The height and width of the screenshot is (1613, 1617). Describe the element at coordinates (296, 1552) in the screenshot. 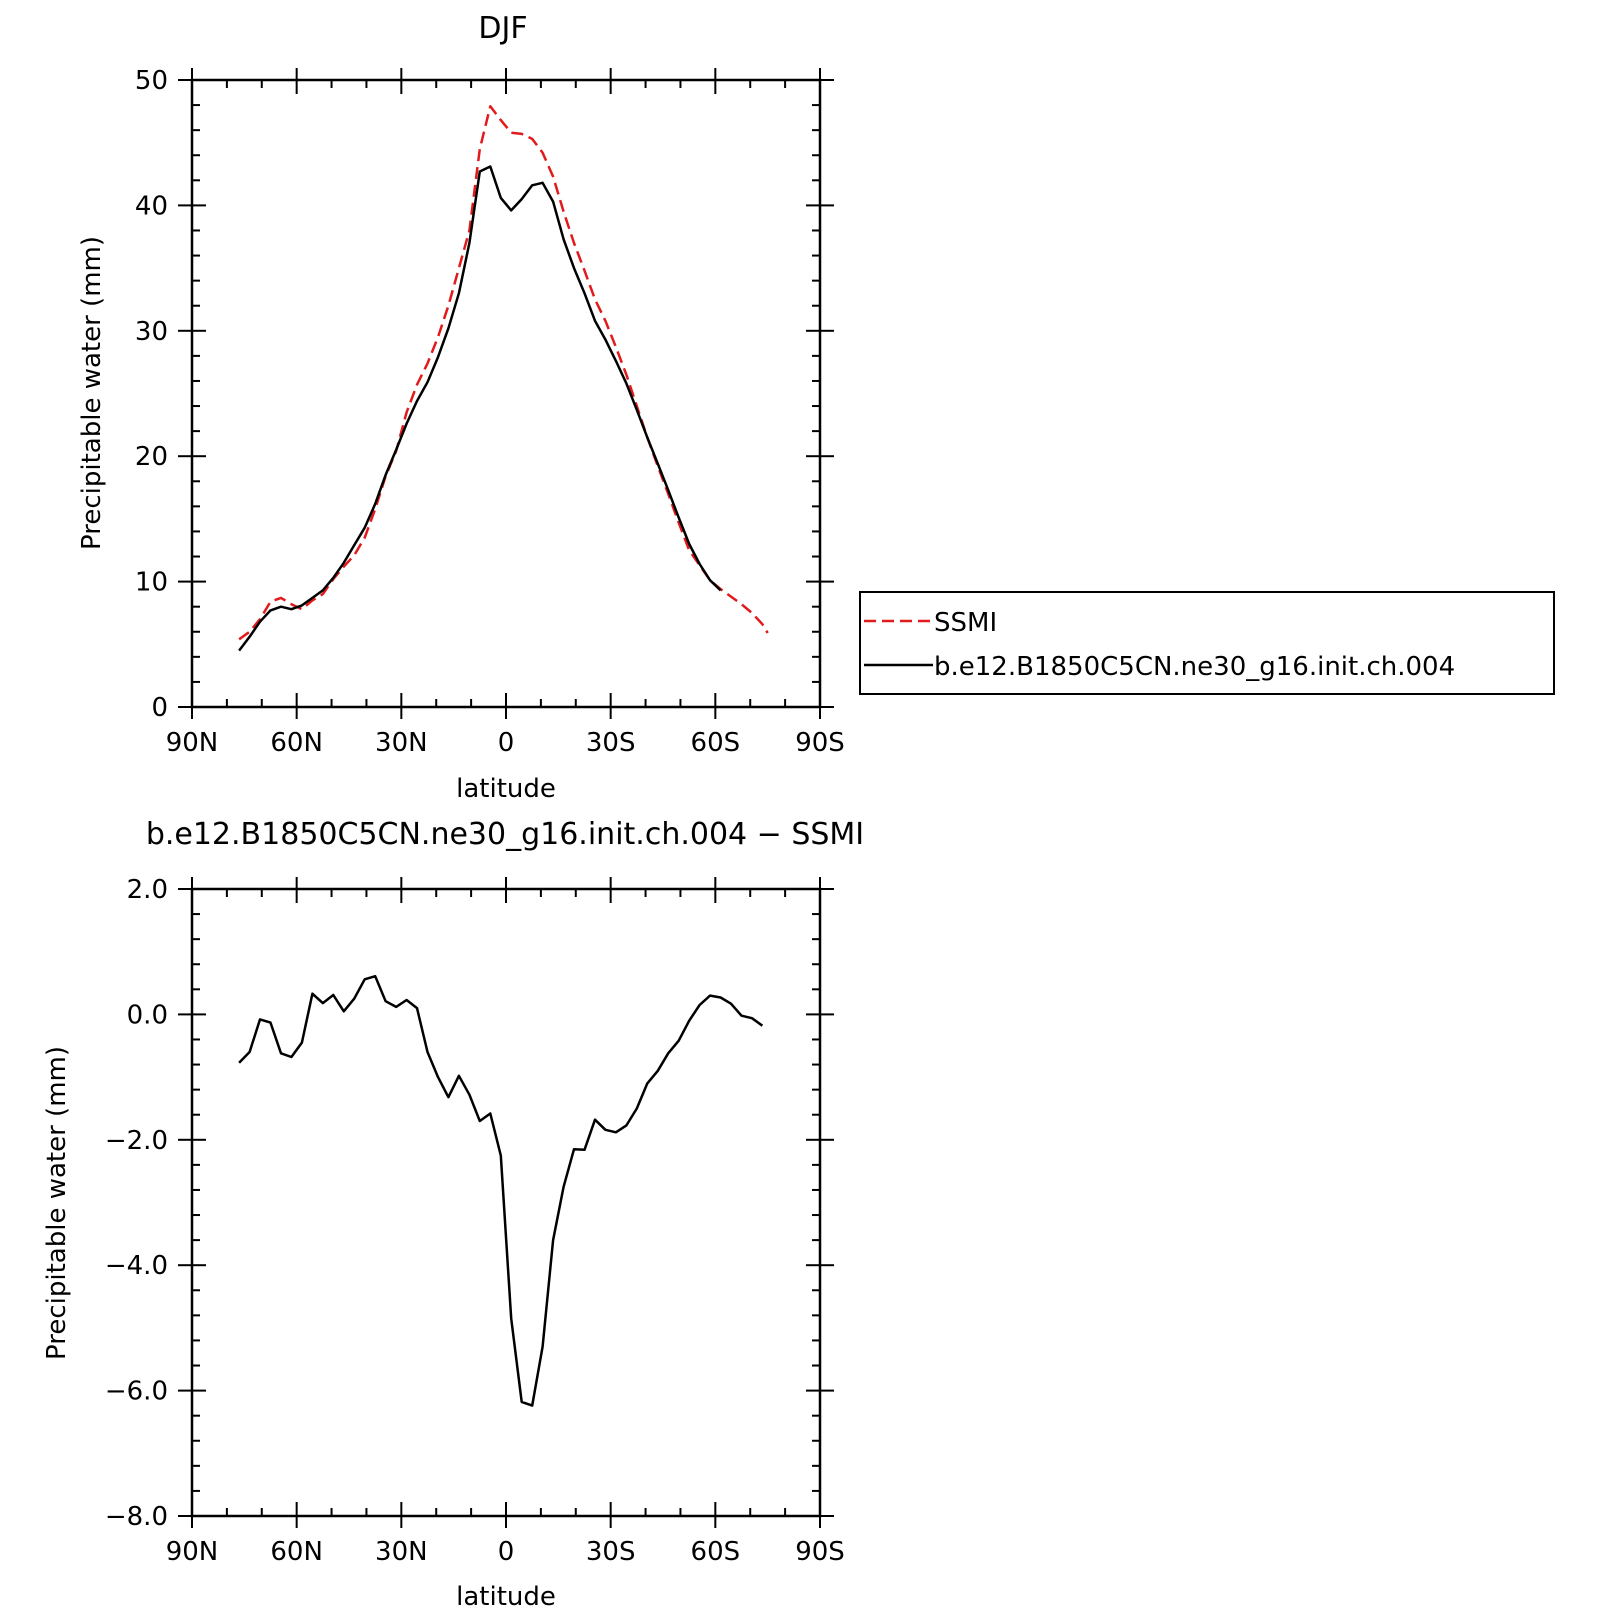

I see `bottom-x-tick-label: 60N` at that location.